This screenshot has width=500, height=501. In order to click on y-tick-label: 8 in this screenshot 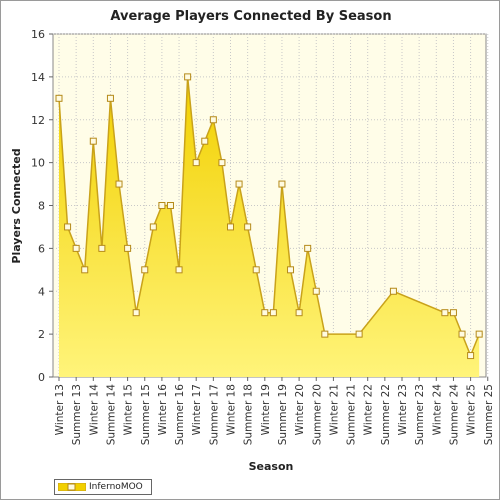, I will do `click(41, 206)`.